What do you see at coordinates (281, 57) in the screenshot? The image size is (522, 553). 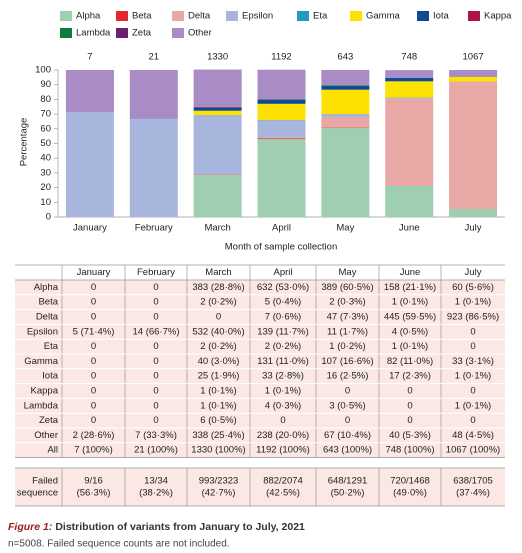 I see `bar-count: 1192` at bounding box center [281, 57].